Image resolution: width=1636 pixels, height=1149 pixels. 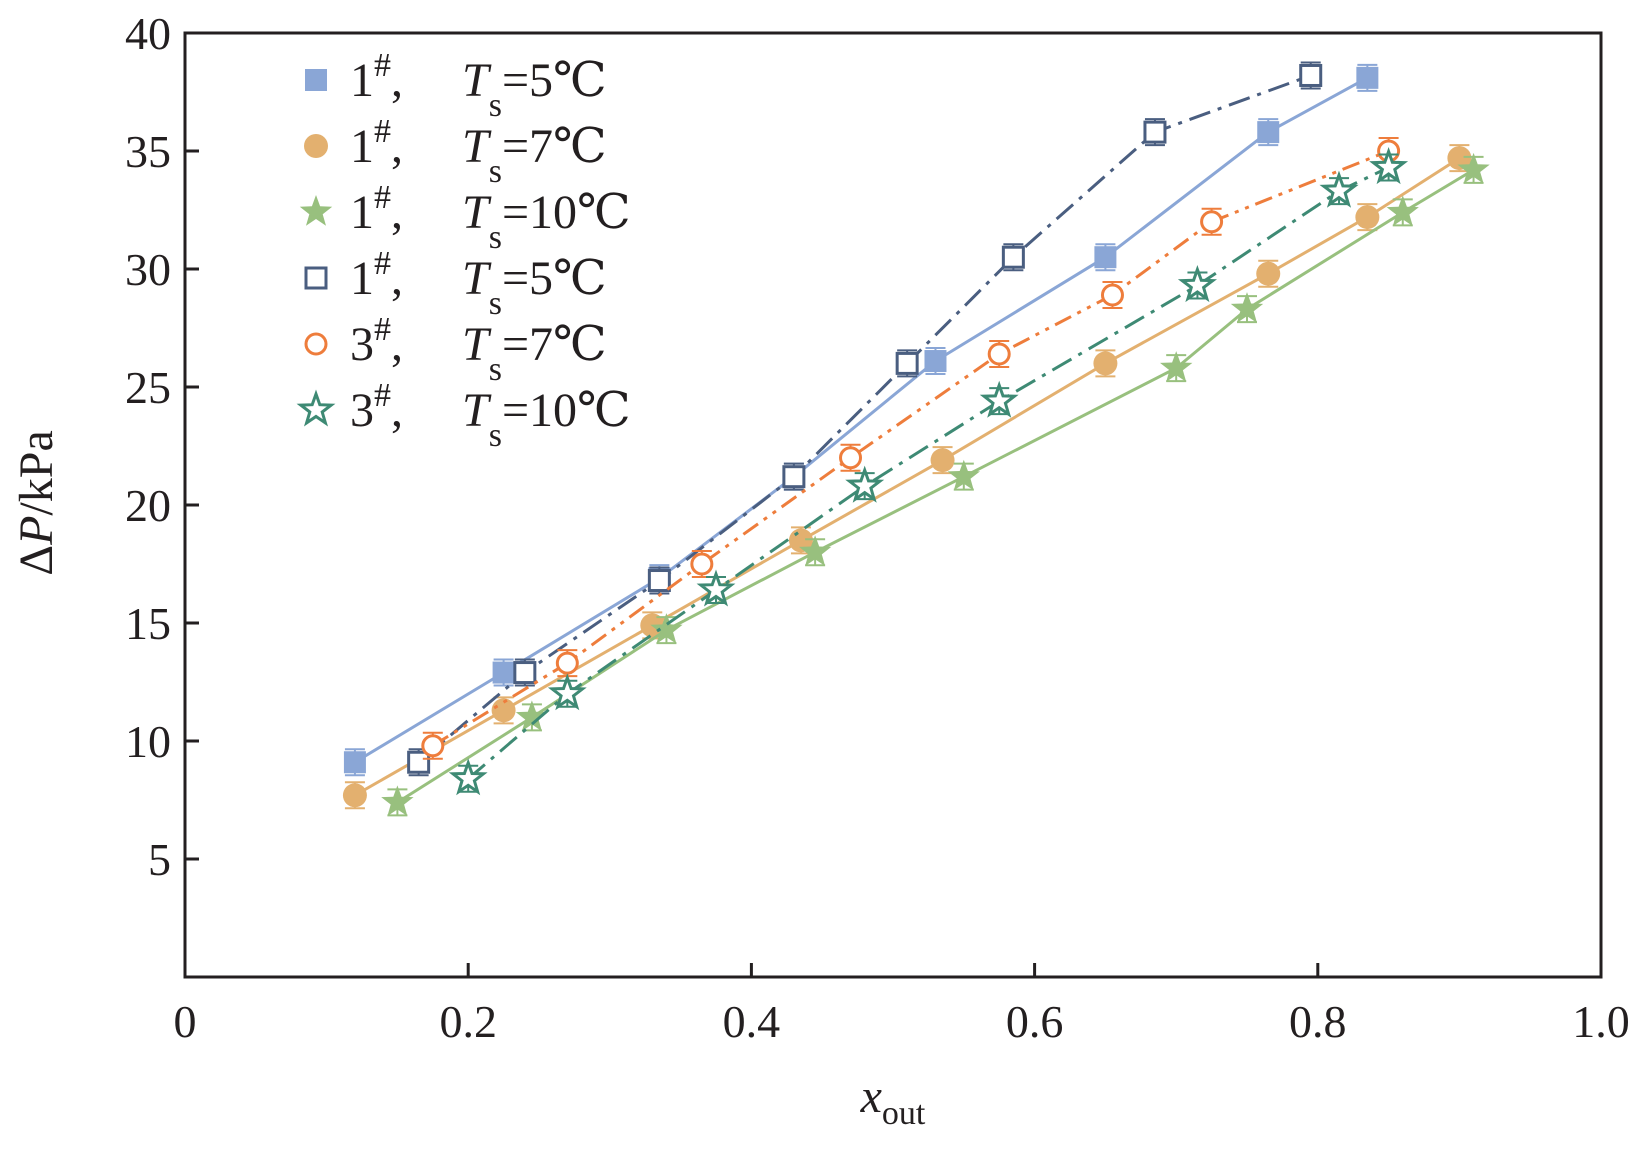 I want to click on x-tick-label: 0.2, so click(x=468, y=1021).